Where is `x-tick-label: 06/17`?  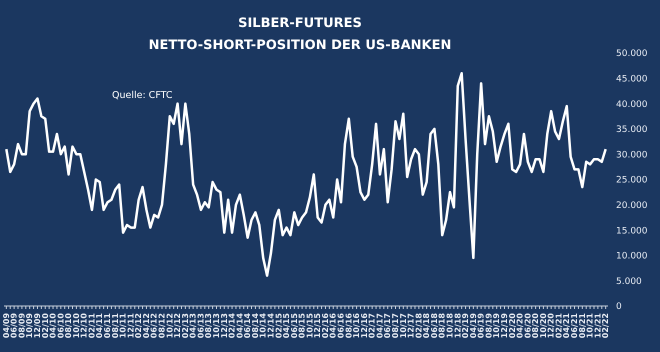 x-tick-label: 06/17 is located at coordinates (387, 325).